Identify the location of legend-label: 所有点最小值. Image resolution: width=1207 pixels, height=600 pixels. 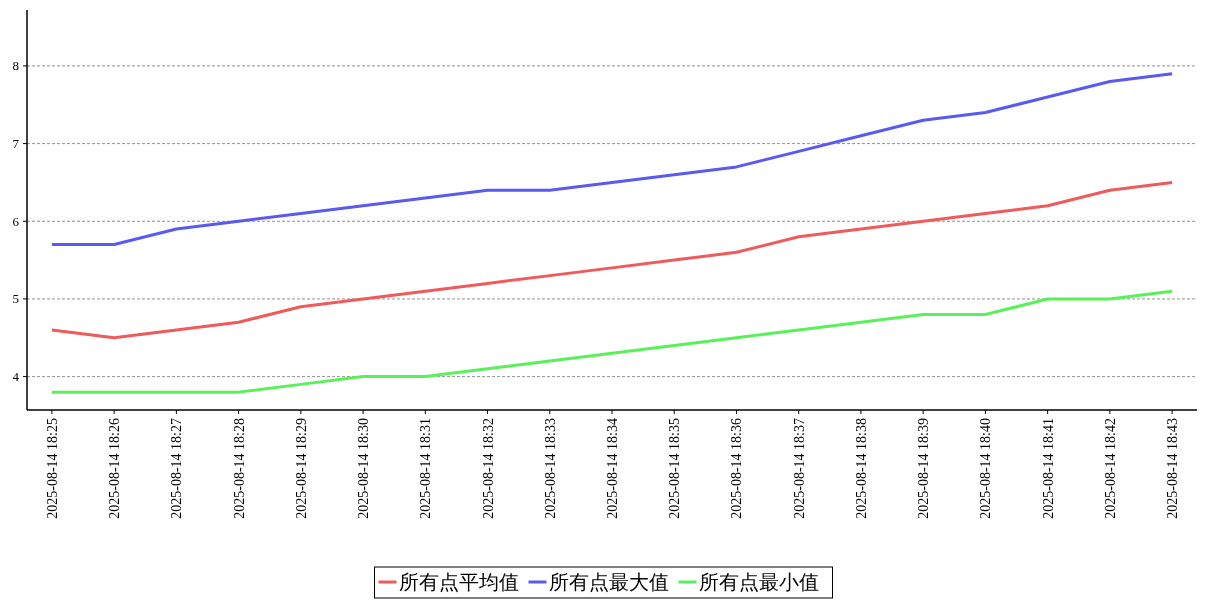
(758, 582).